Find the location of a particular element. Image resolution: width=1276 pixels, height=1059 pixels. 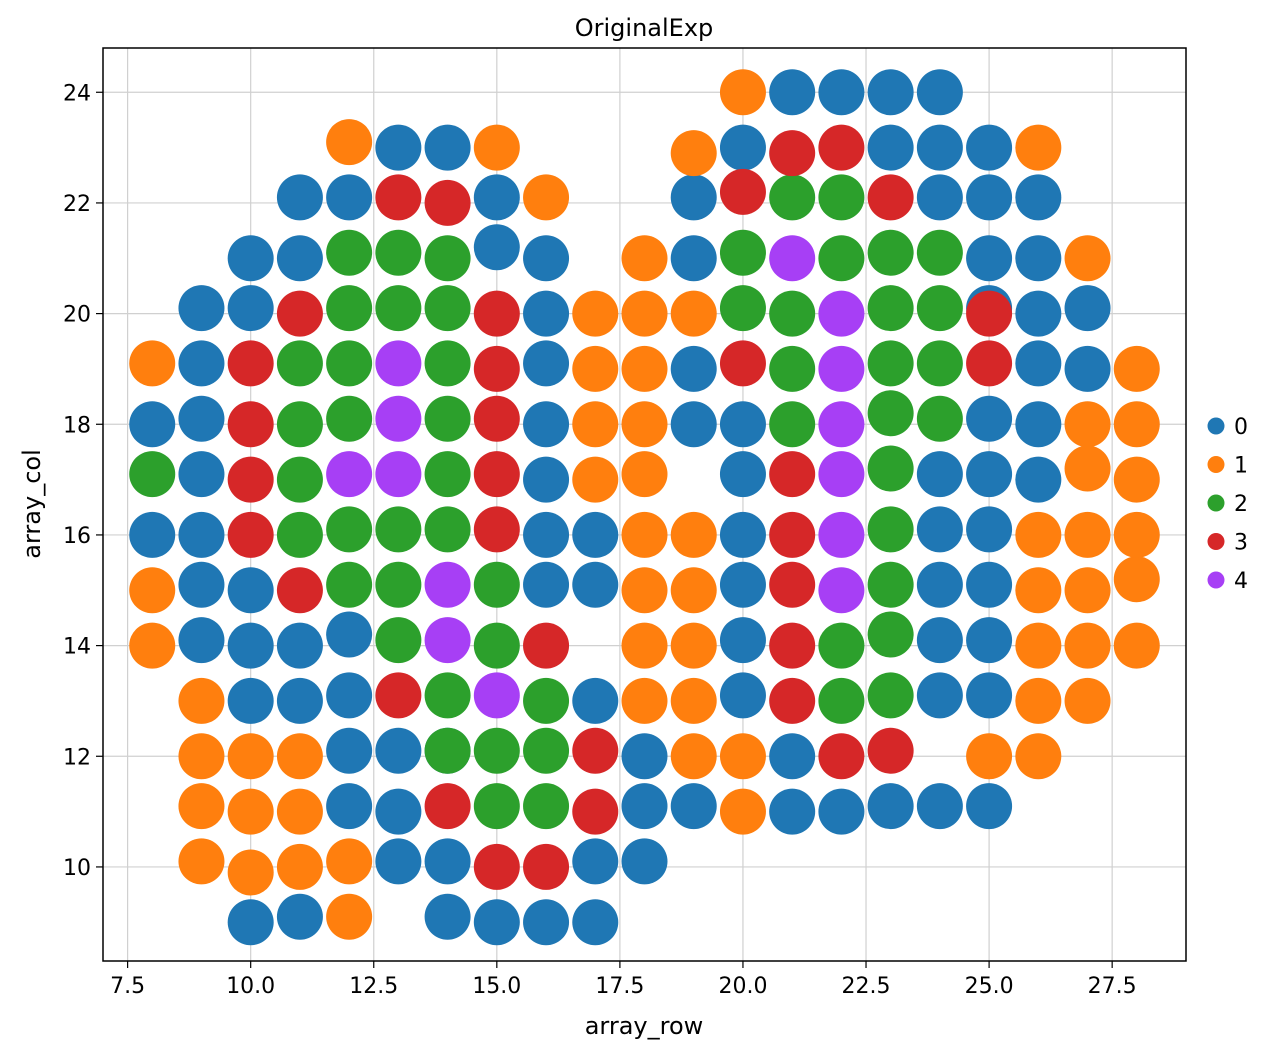

x-tick-label: 22.5 is located at coordinates (866, 986).